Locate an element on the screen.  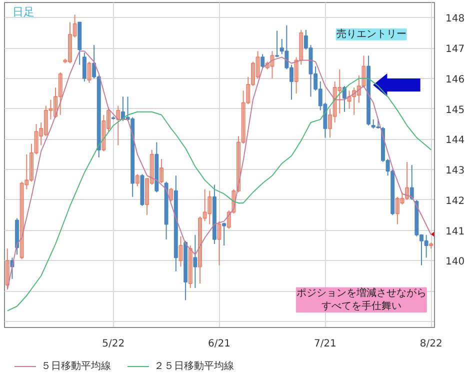
y-tick-label: 143 is located at coordinates (455, 171).